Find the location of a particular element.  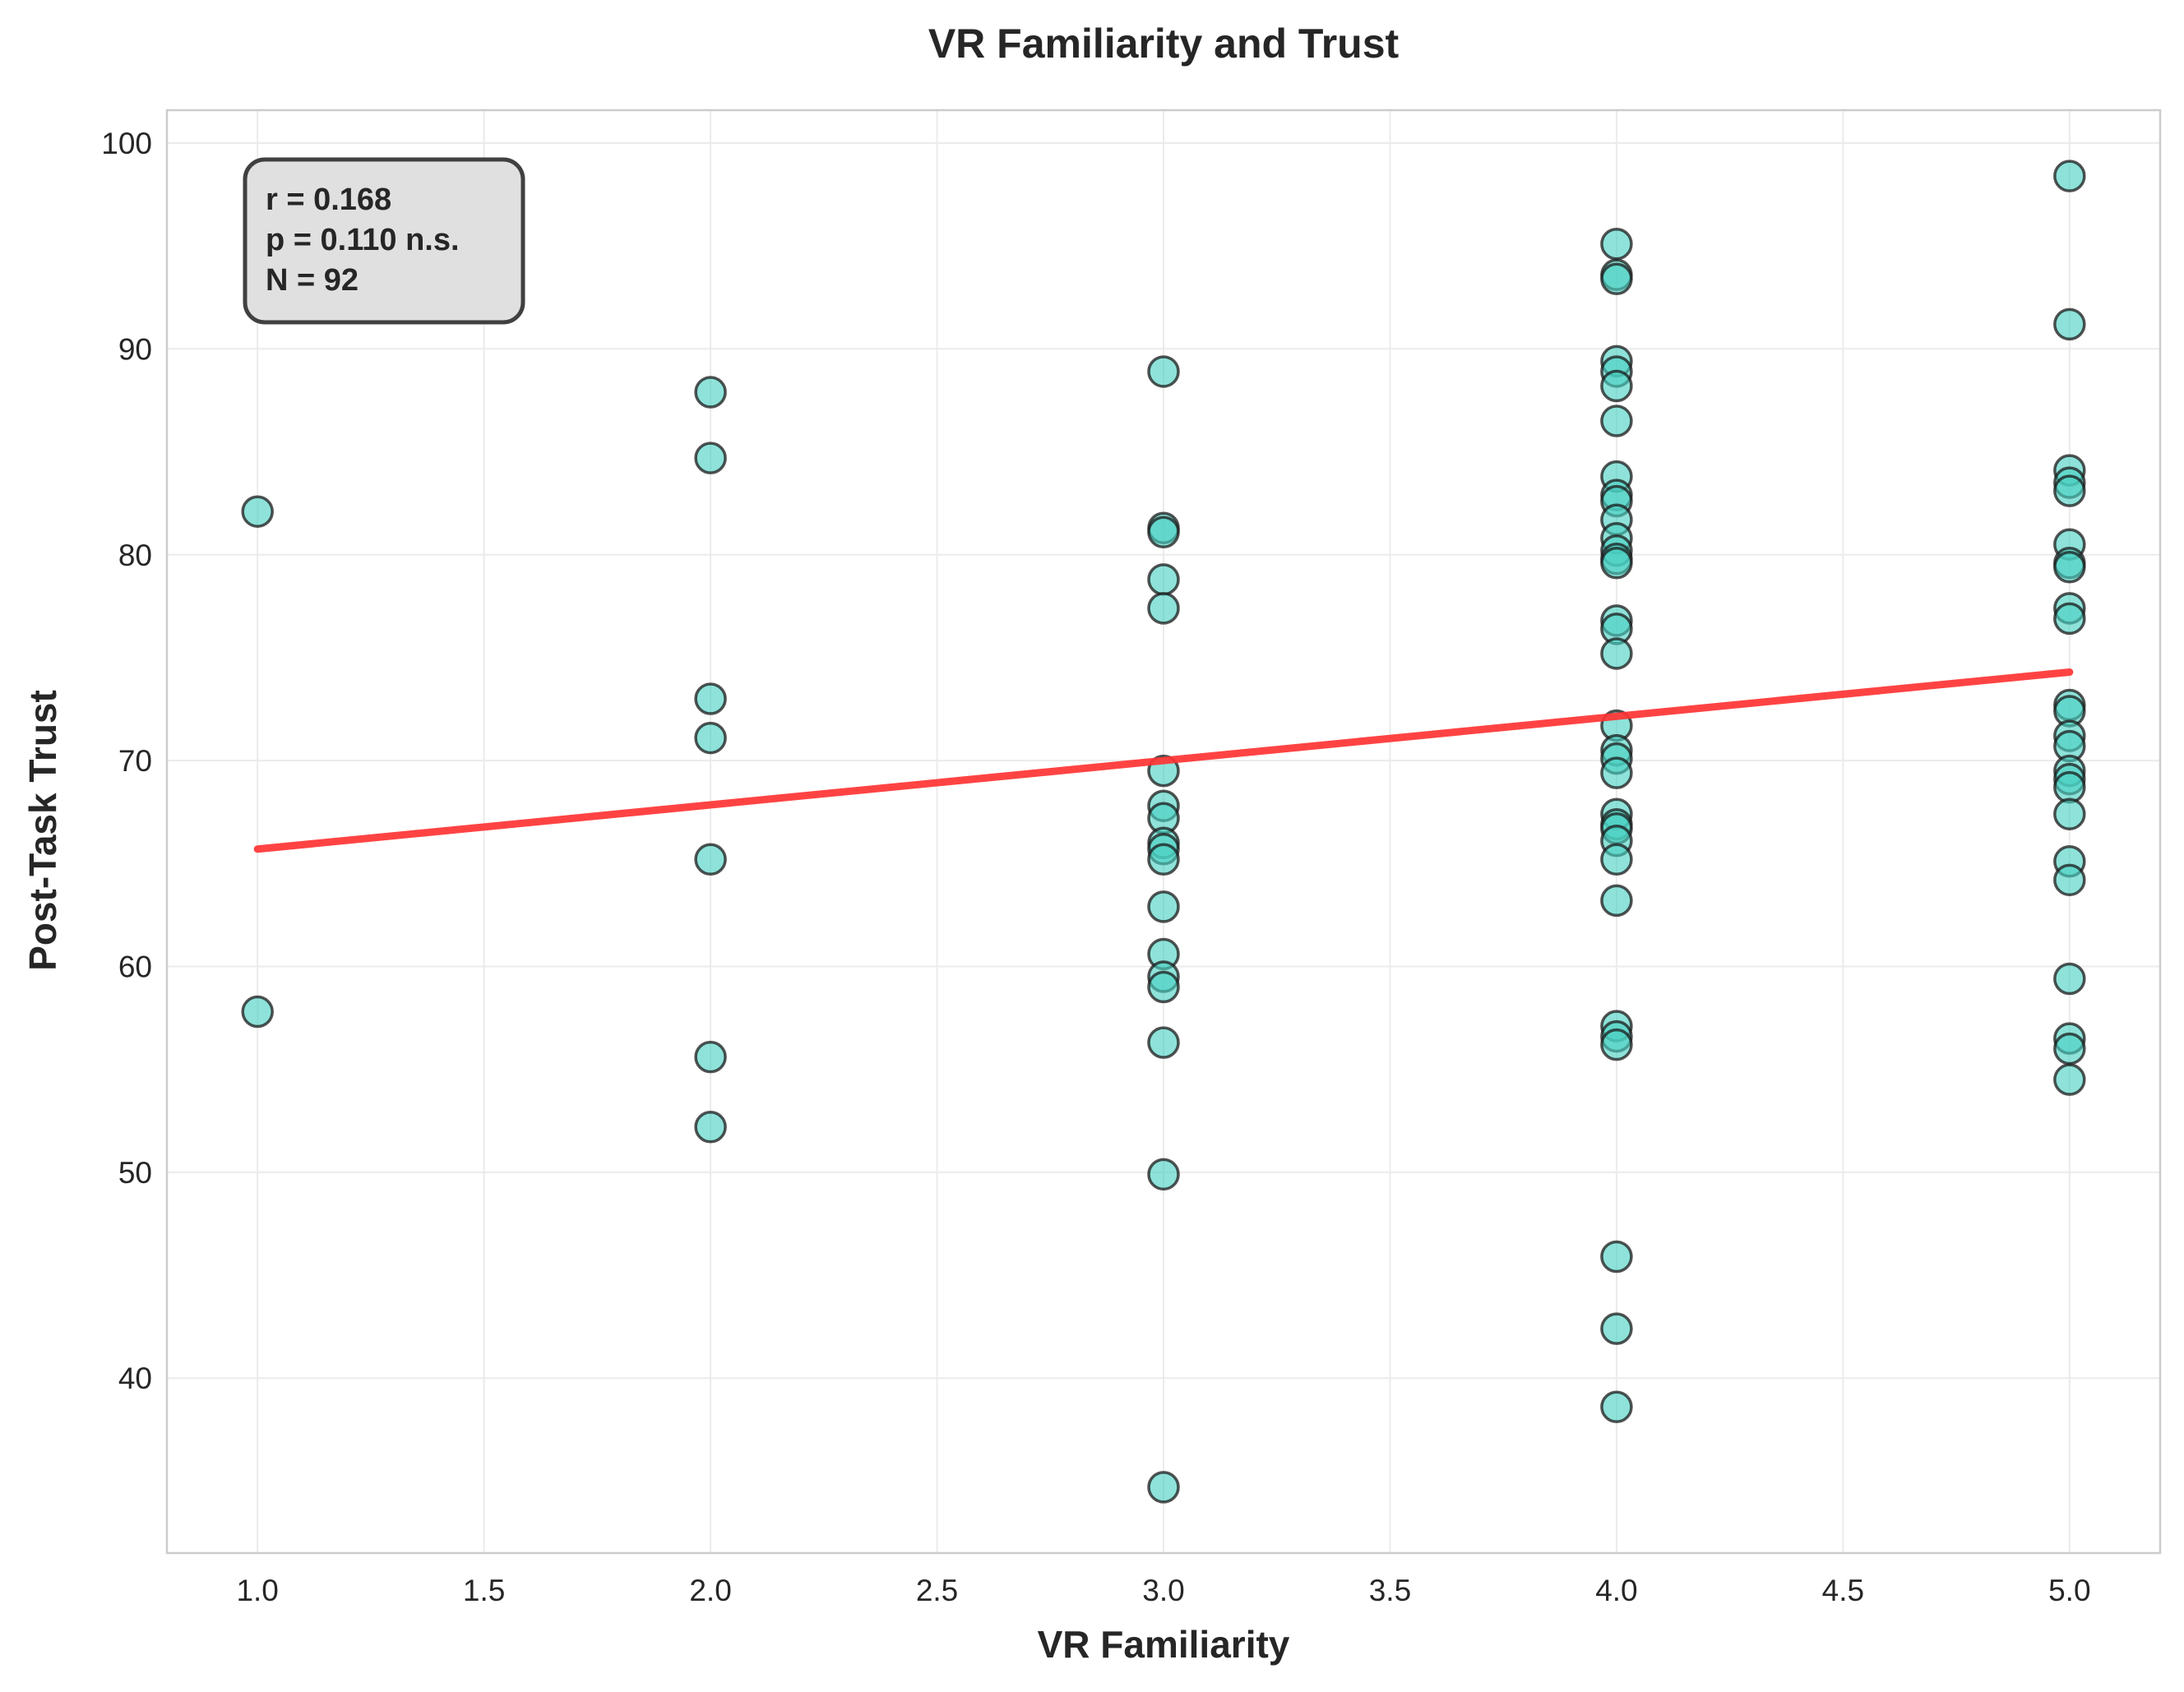

stat-p-value: p = 0.110 n.s. is located at coordinates (363, 240).